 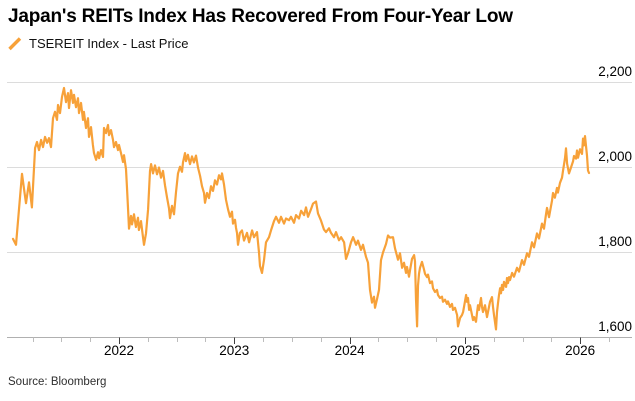 I want to click on x-axis-label: 2025, so click(x=464, y=350).